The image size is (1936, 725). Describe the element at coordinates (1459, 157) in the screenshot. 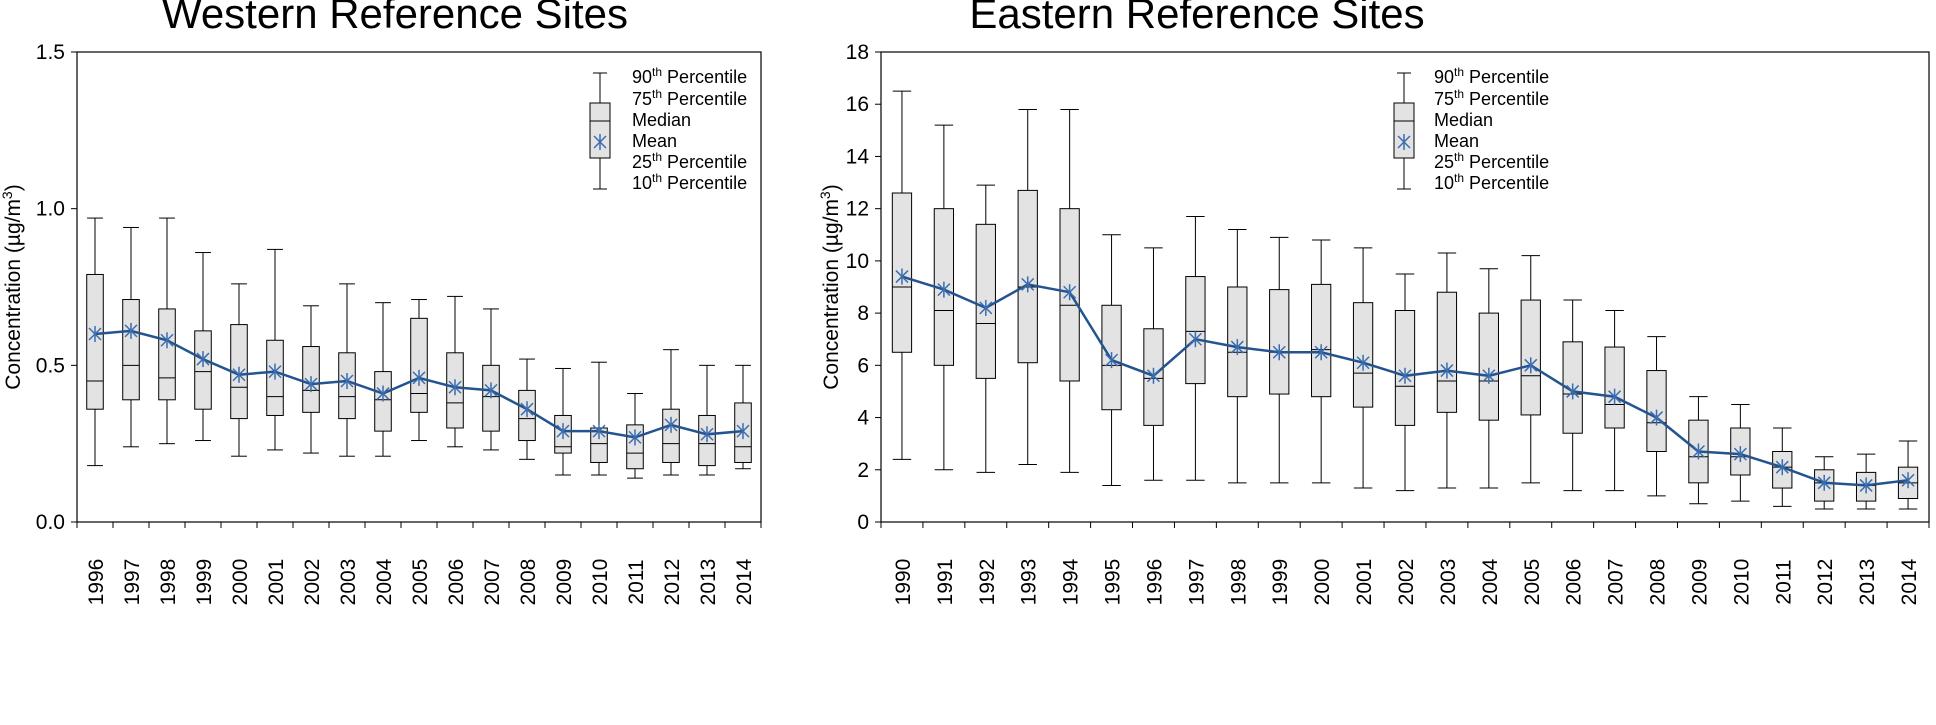

I see `legend-p25-label-sup: th` at that location.